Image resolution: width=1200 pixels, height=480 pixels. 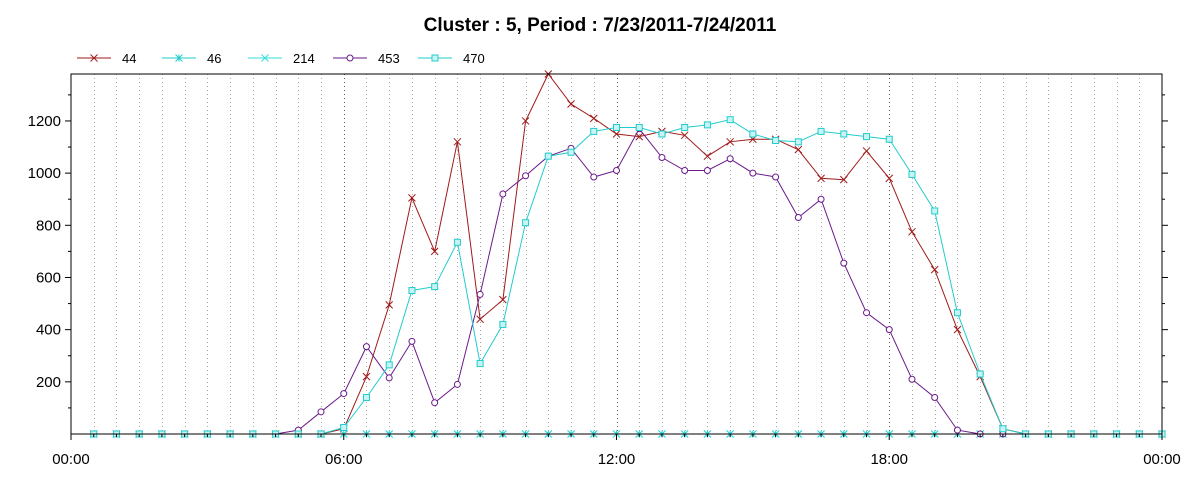 I want to click on y-tick-label: 200, so click(x=48, y=382).